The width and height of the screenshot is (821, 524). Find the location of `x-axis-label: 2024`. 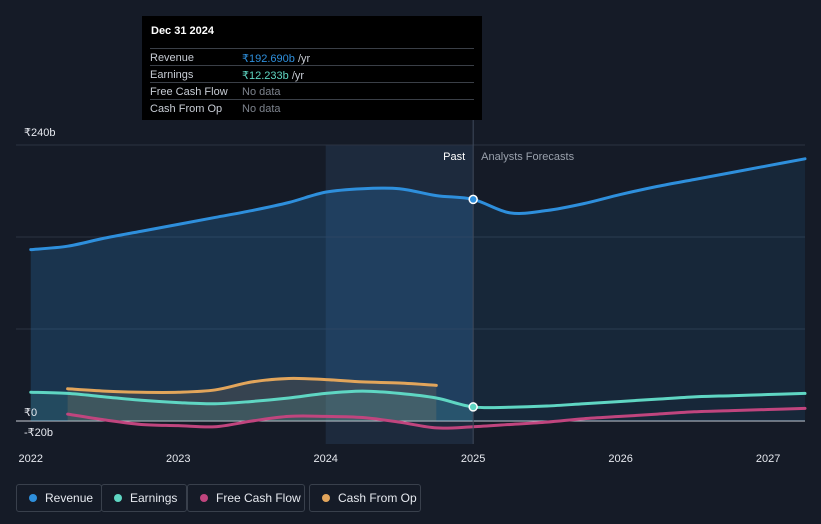

x-axis-label: 2024 is located at coordinates (325, 459).